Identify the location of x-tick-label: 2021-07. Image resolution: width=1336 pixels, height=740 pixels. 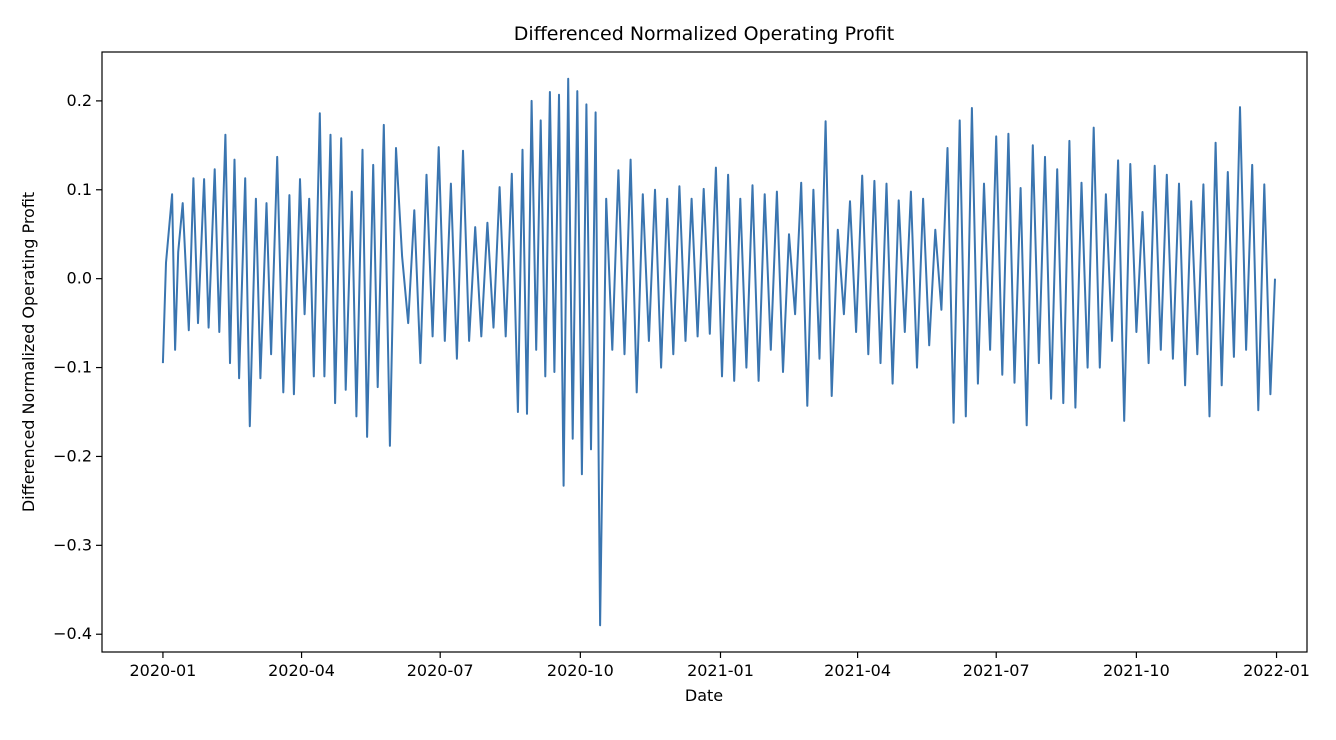
(996, 670).